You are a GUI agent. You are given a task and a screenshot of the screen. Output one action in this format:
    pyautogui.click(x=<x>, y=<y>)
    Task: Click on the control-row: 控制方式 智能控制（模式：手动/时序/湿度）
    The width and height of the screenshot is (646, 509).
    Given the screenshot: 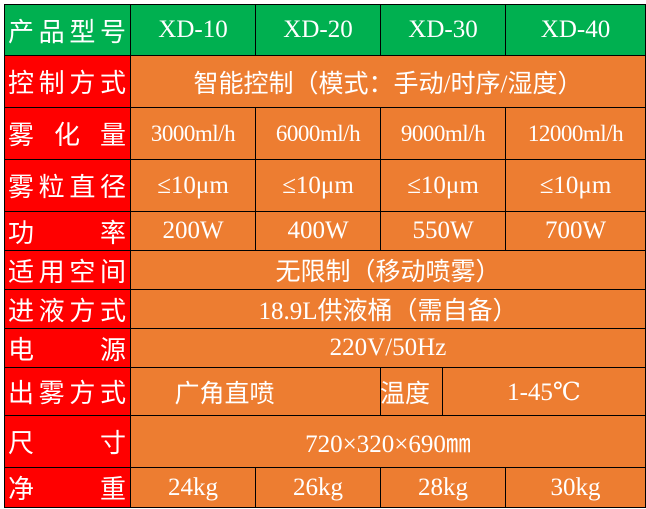 What is the action you would take?
    pyautogui.click(x=325, y=81)
    